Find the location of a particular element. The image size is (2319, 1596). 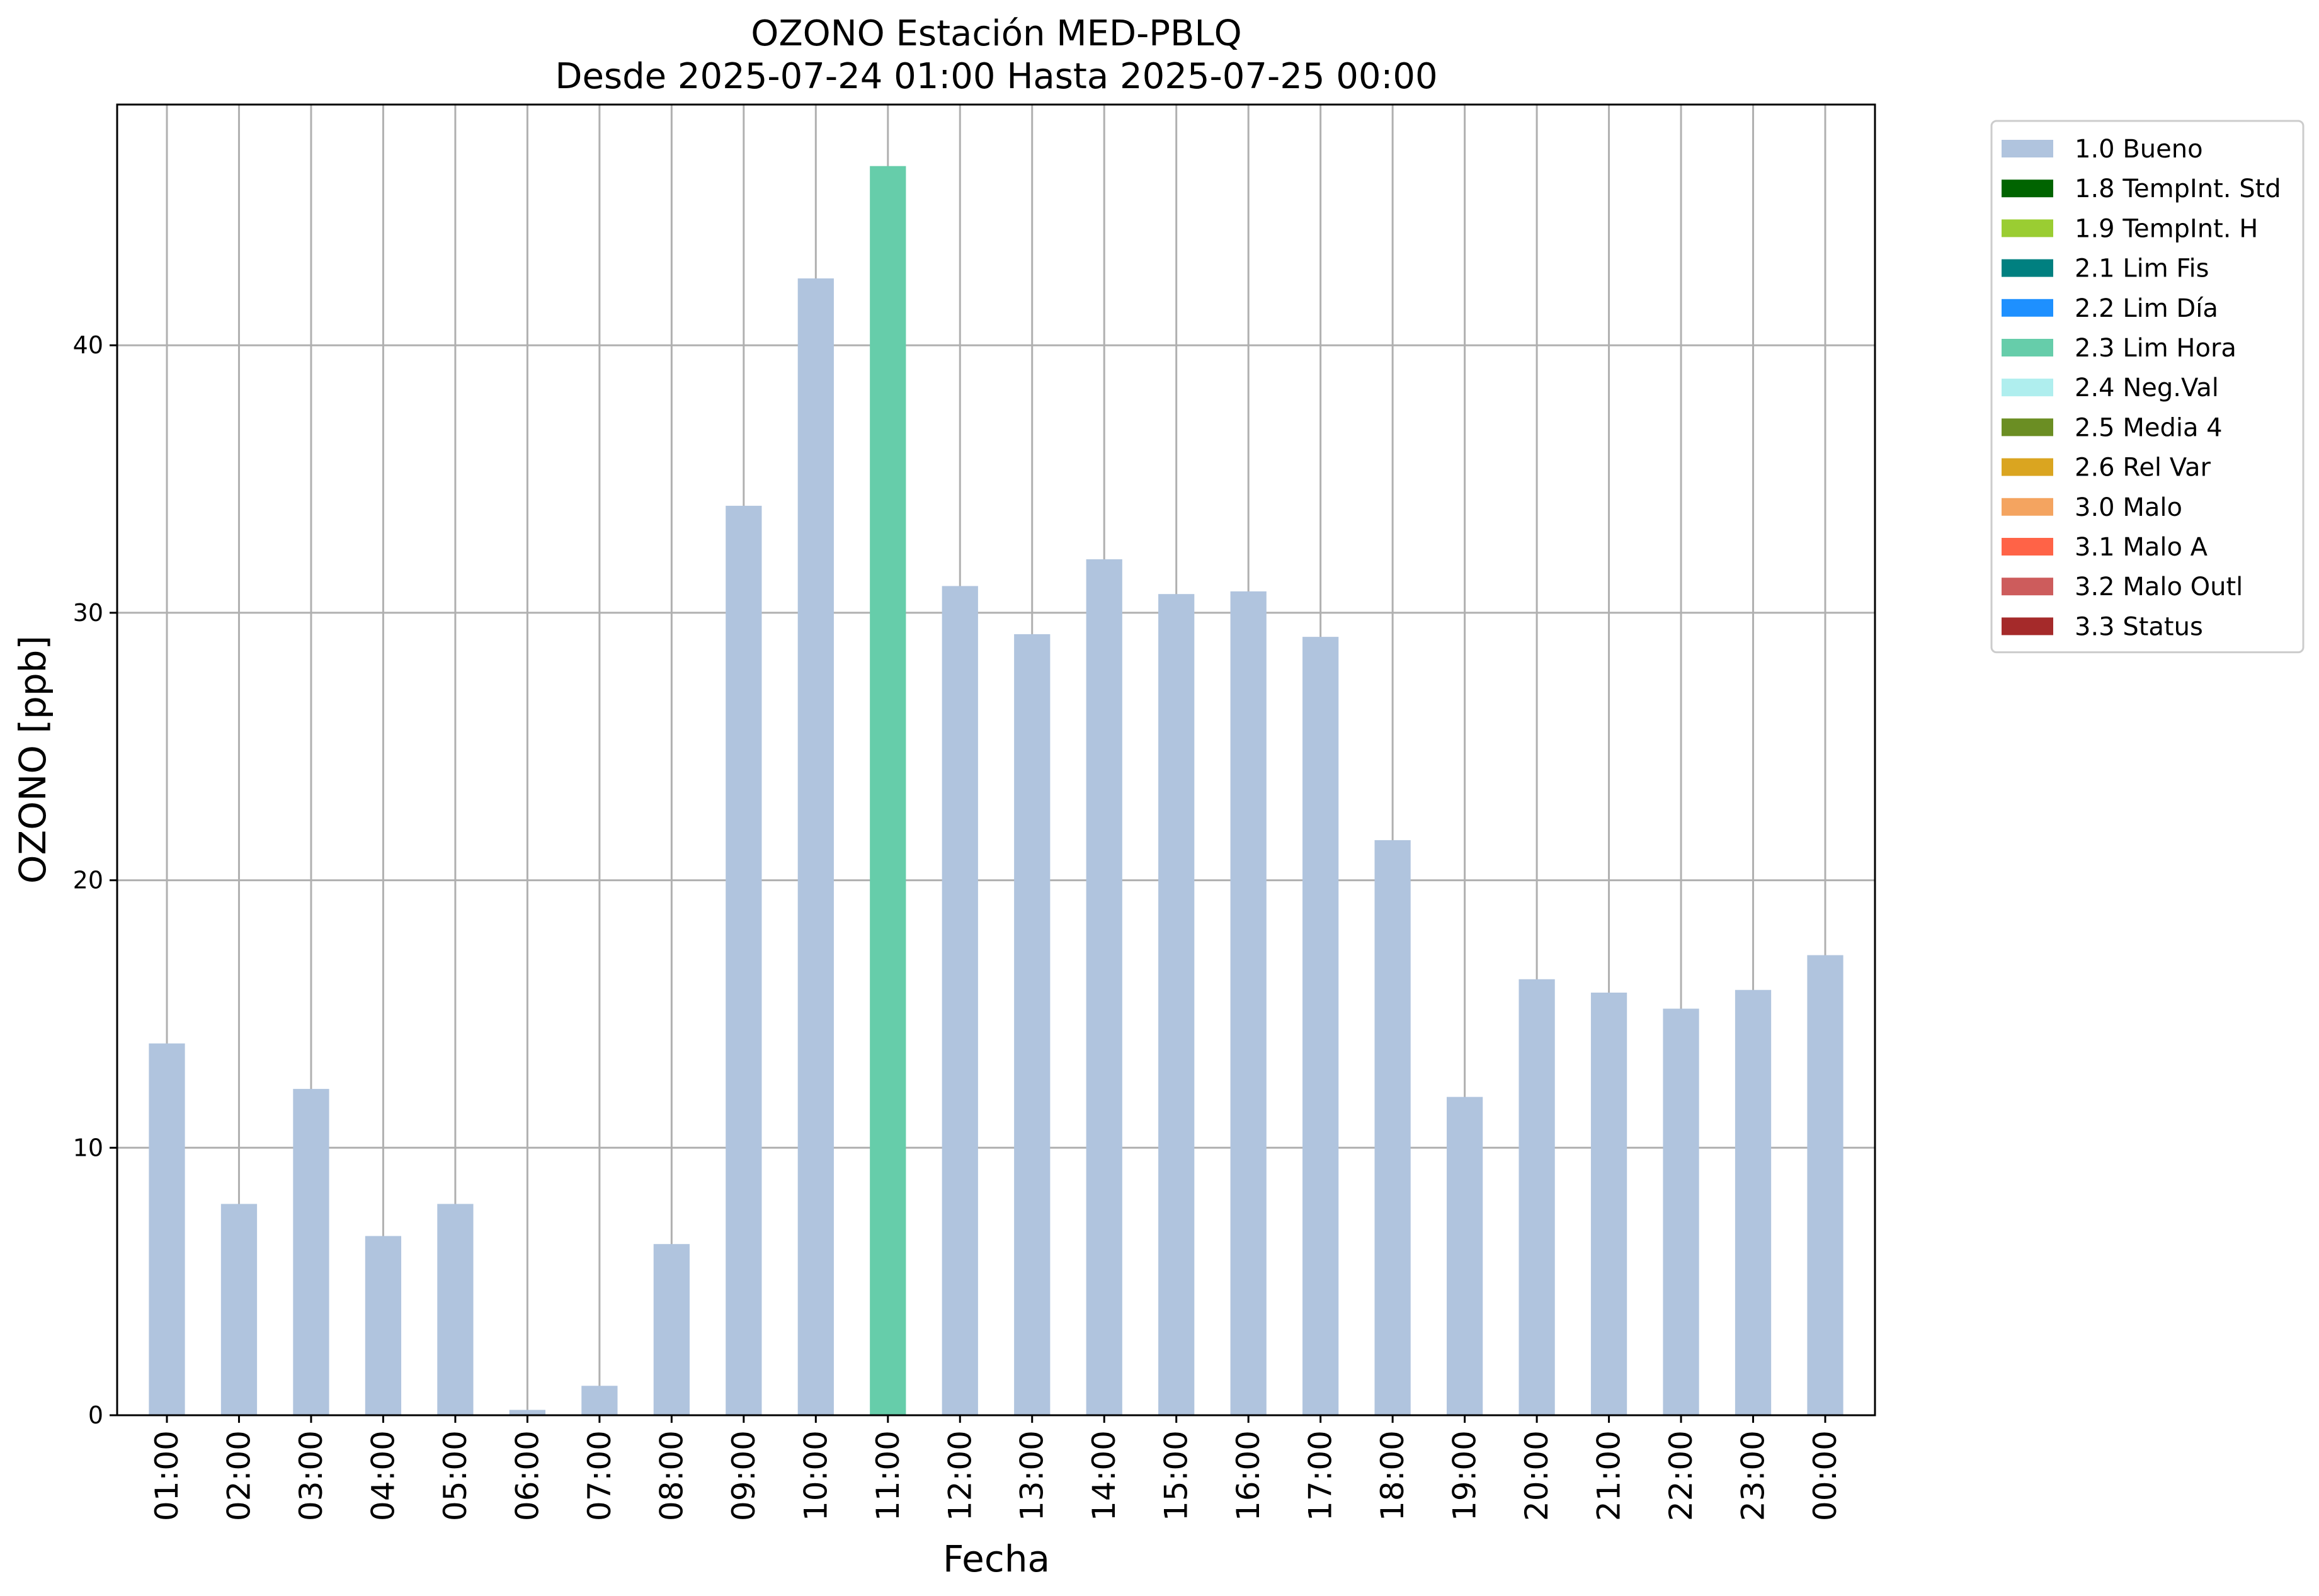

x-tick-label: 08:00 is located at coordinates (671, 1475).